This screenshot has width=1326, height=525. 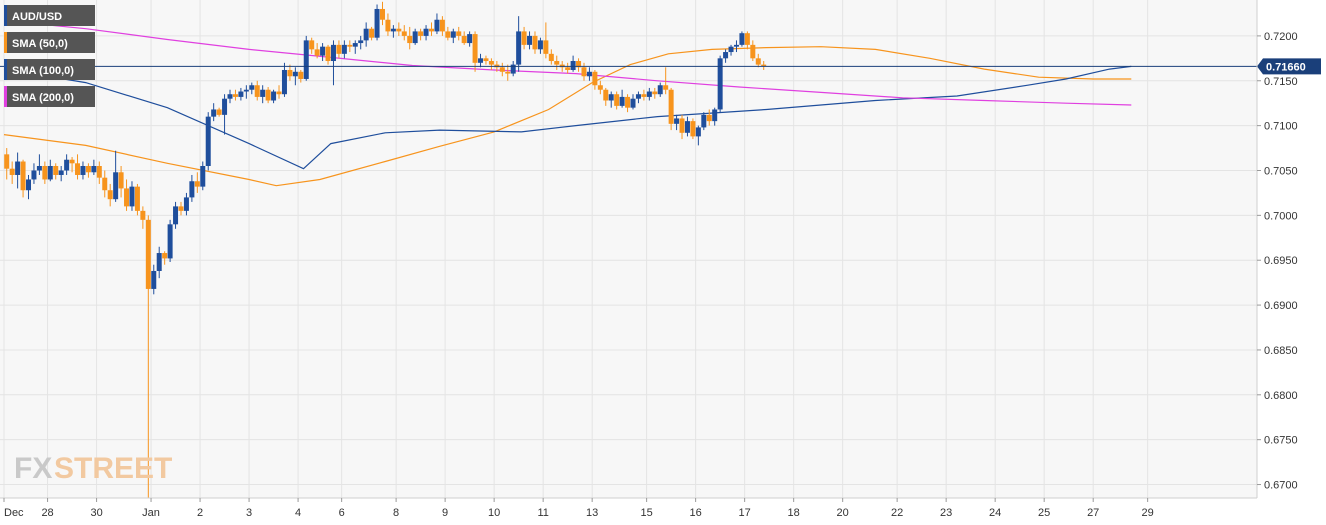 What do you see at coordinates (113, 468) in the screenshot?
I see `watermark-street: STREET` at bounding box center [113, 468].